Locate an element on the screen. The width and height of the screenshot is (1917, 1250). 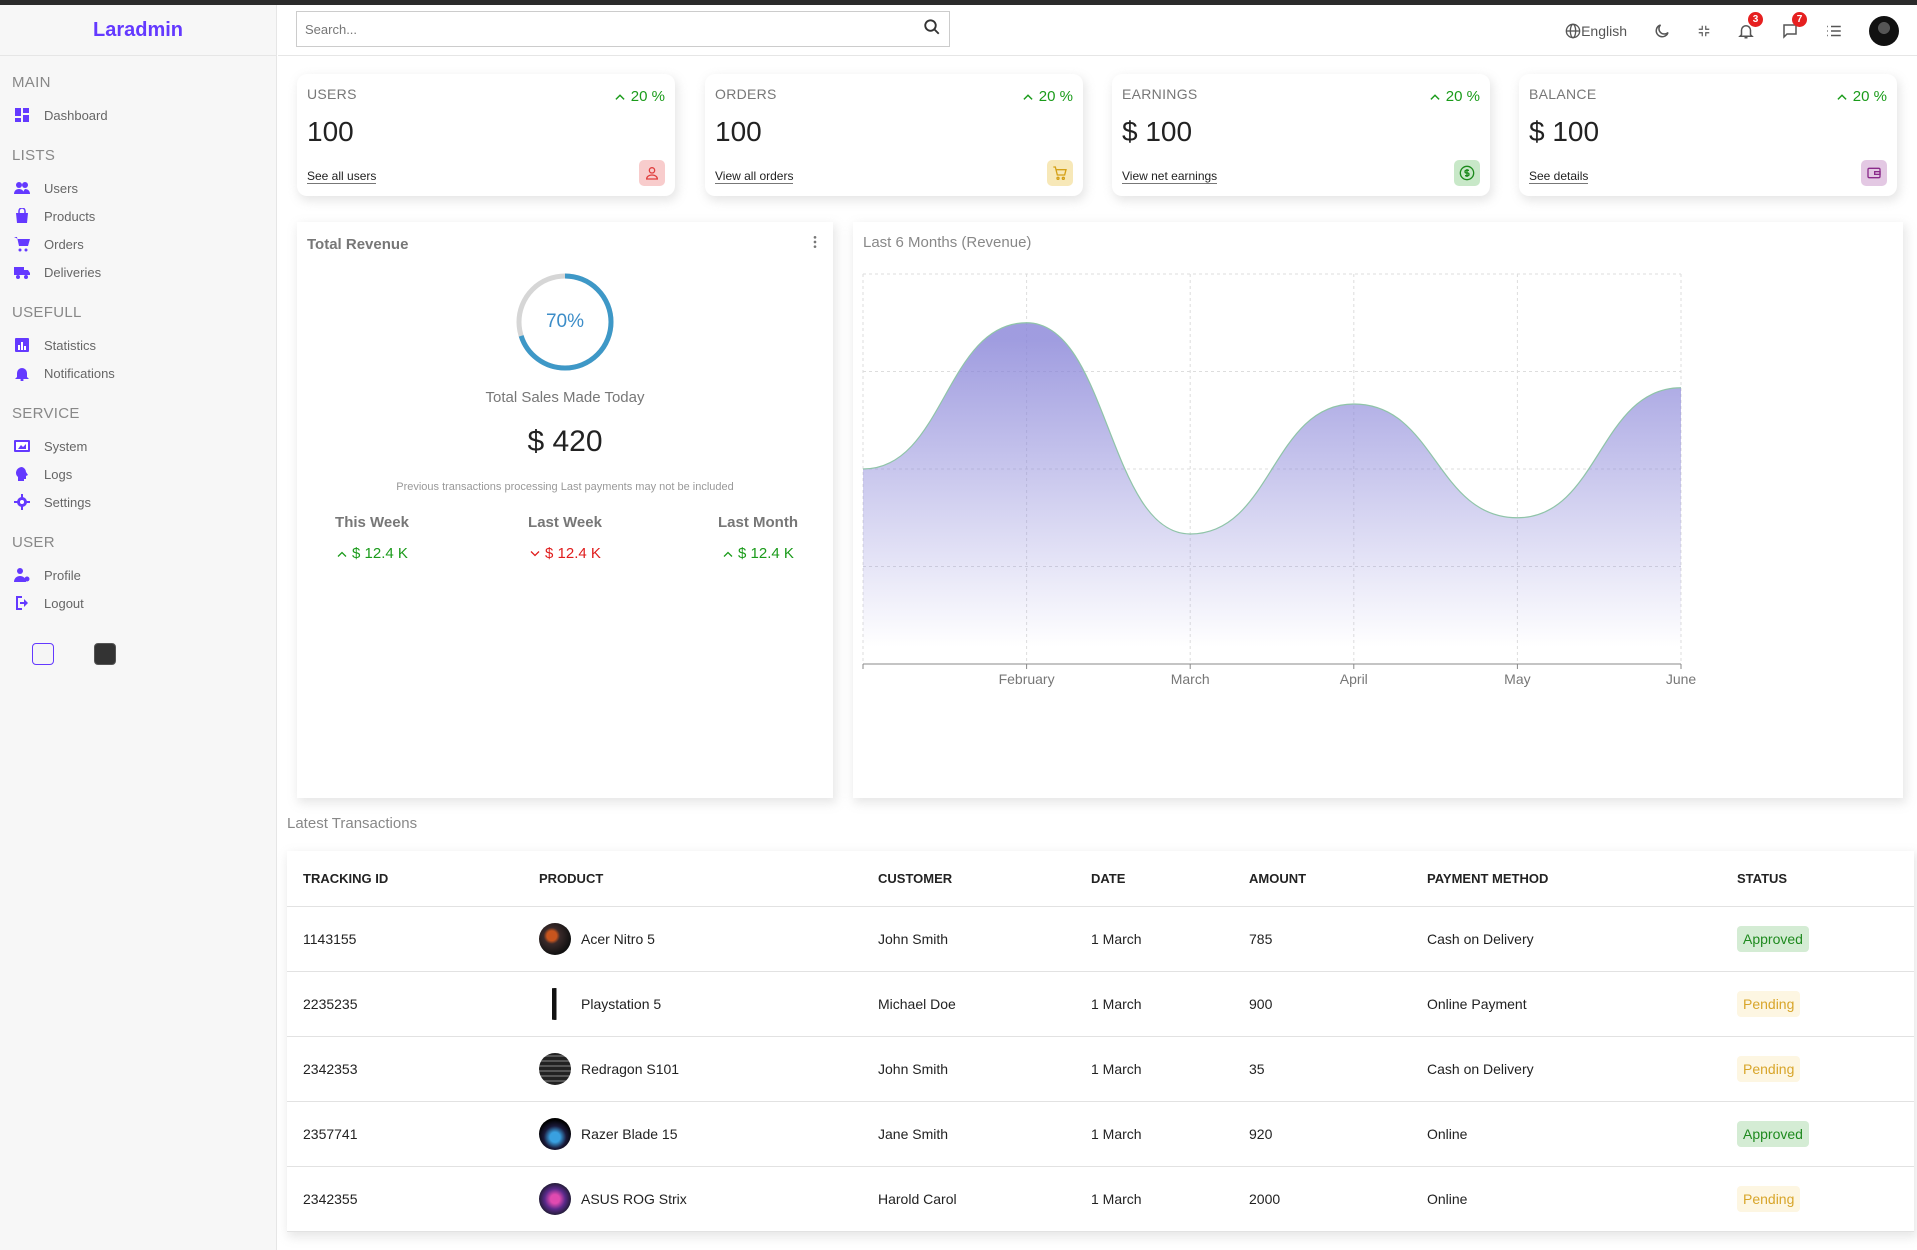
column-header: TRACKING ID is located at coordinates (405, 879).